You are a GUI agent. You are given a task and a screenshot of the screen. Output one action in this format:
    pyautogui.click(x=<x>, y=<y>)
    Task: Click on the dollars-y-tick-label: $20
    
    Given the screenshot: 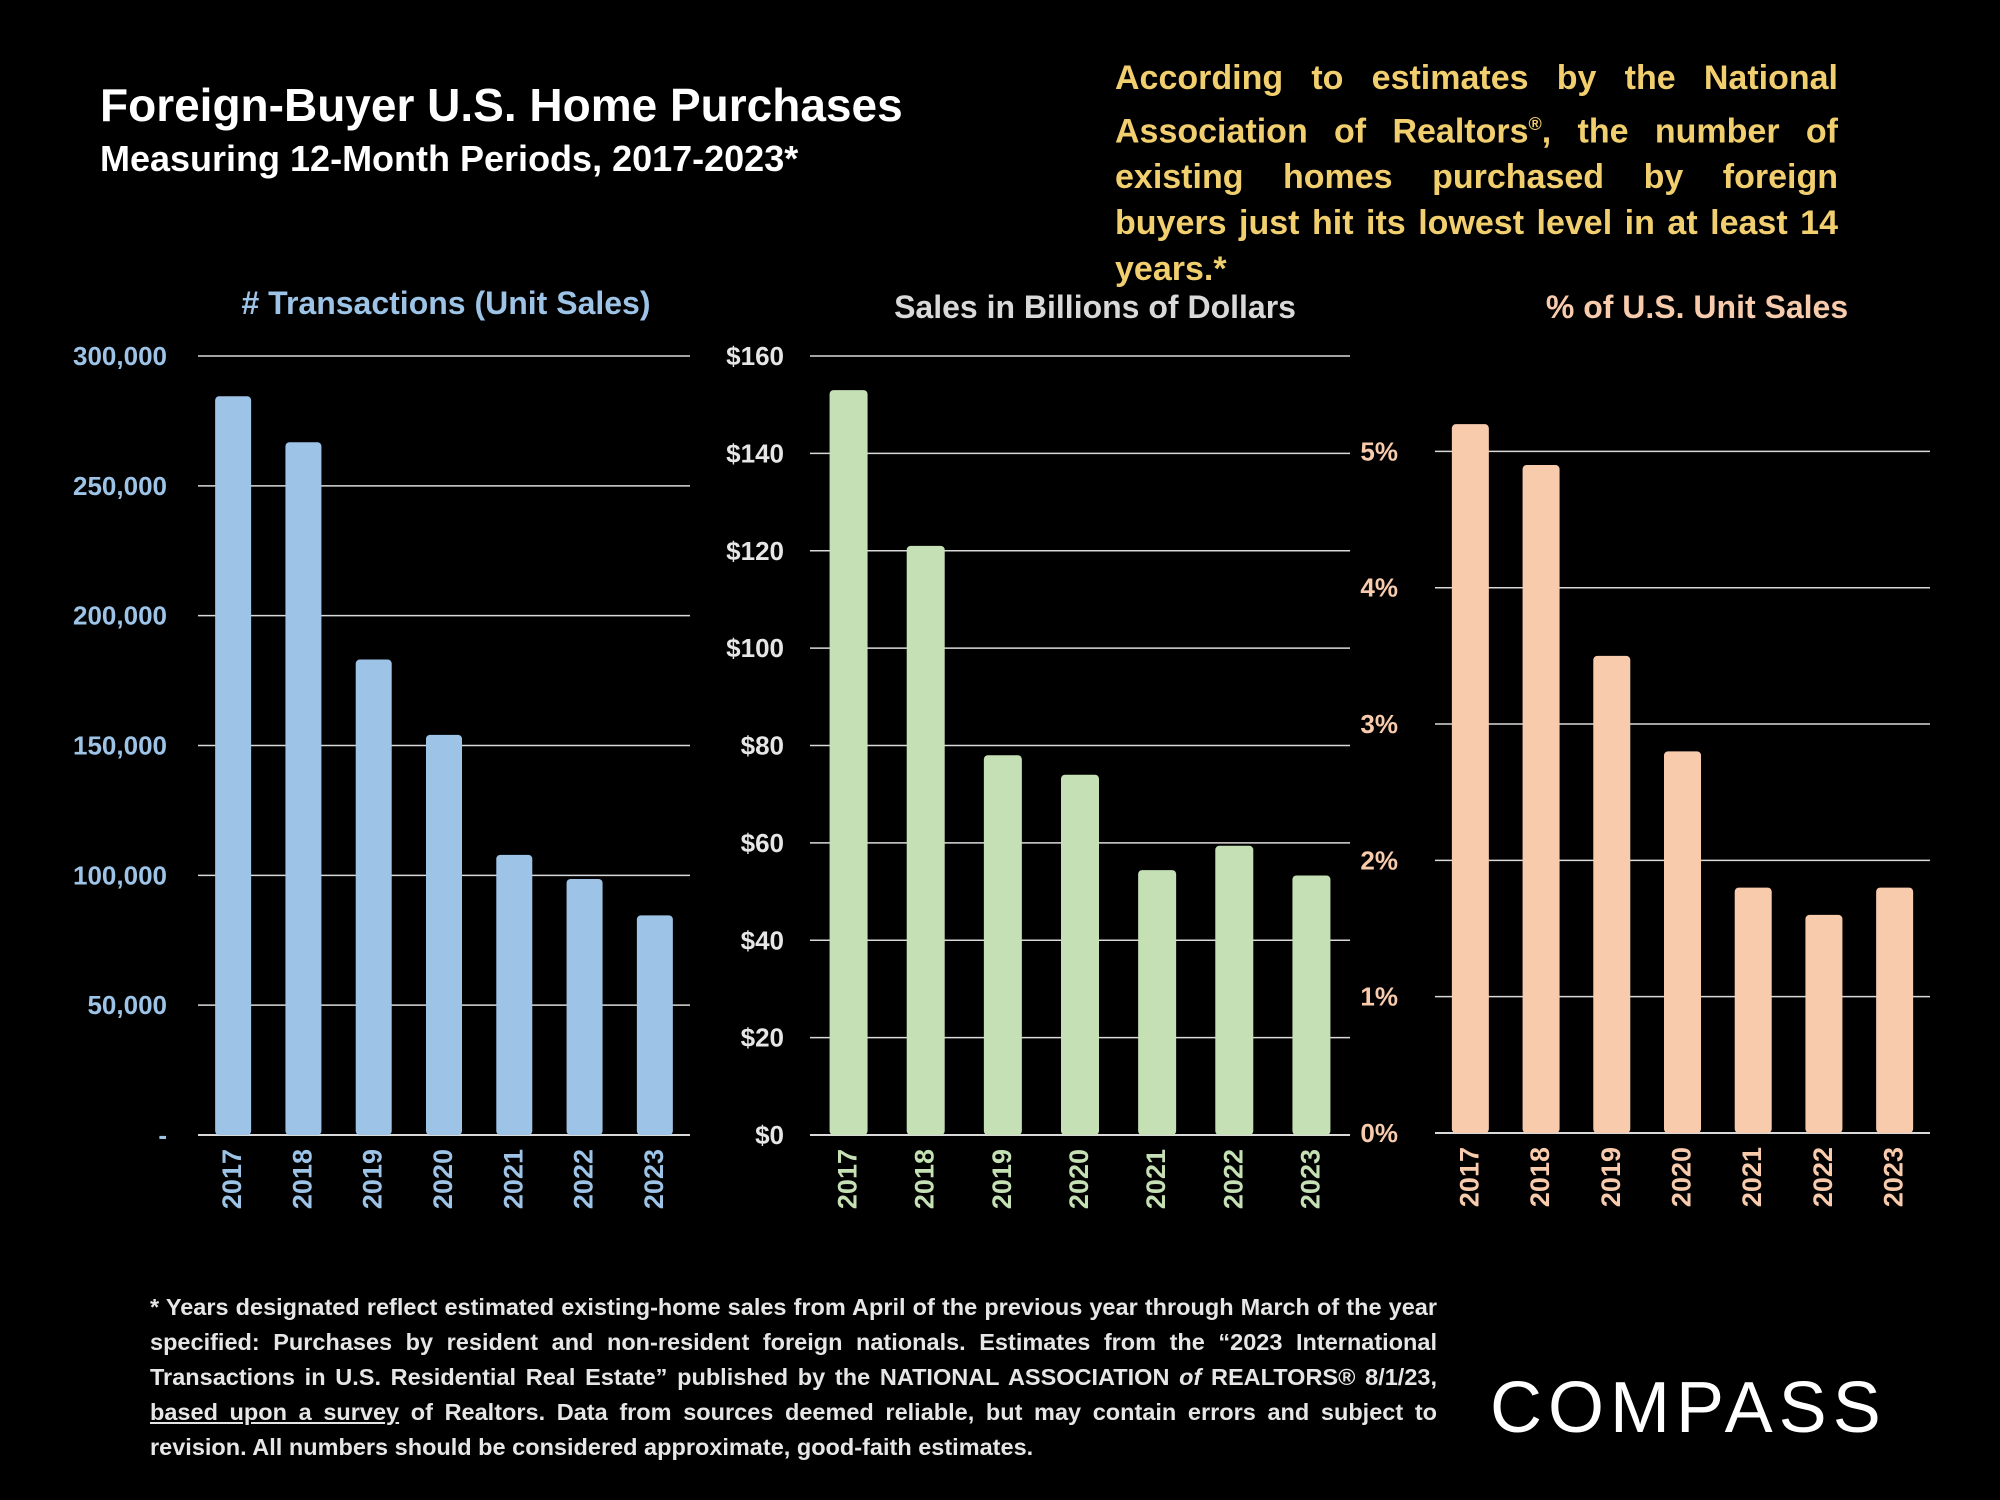 What is the action you would take?
    pyautogui.click(x=762, y=1038)
    